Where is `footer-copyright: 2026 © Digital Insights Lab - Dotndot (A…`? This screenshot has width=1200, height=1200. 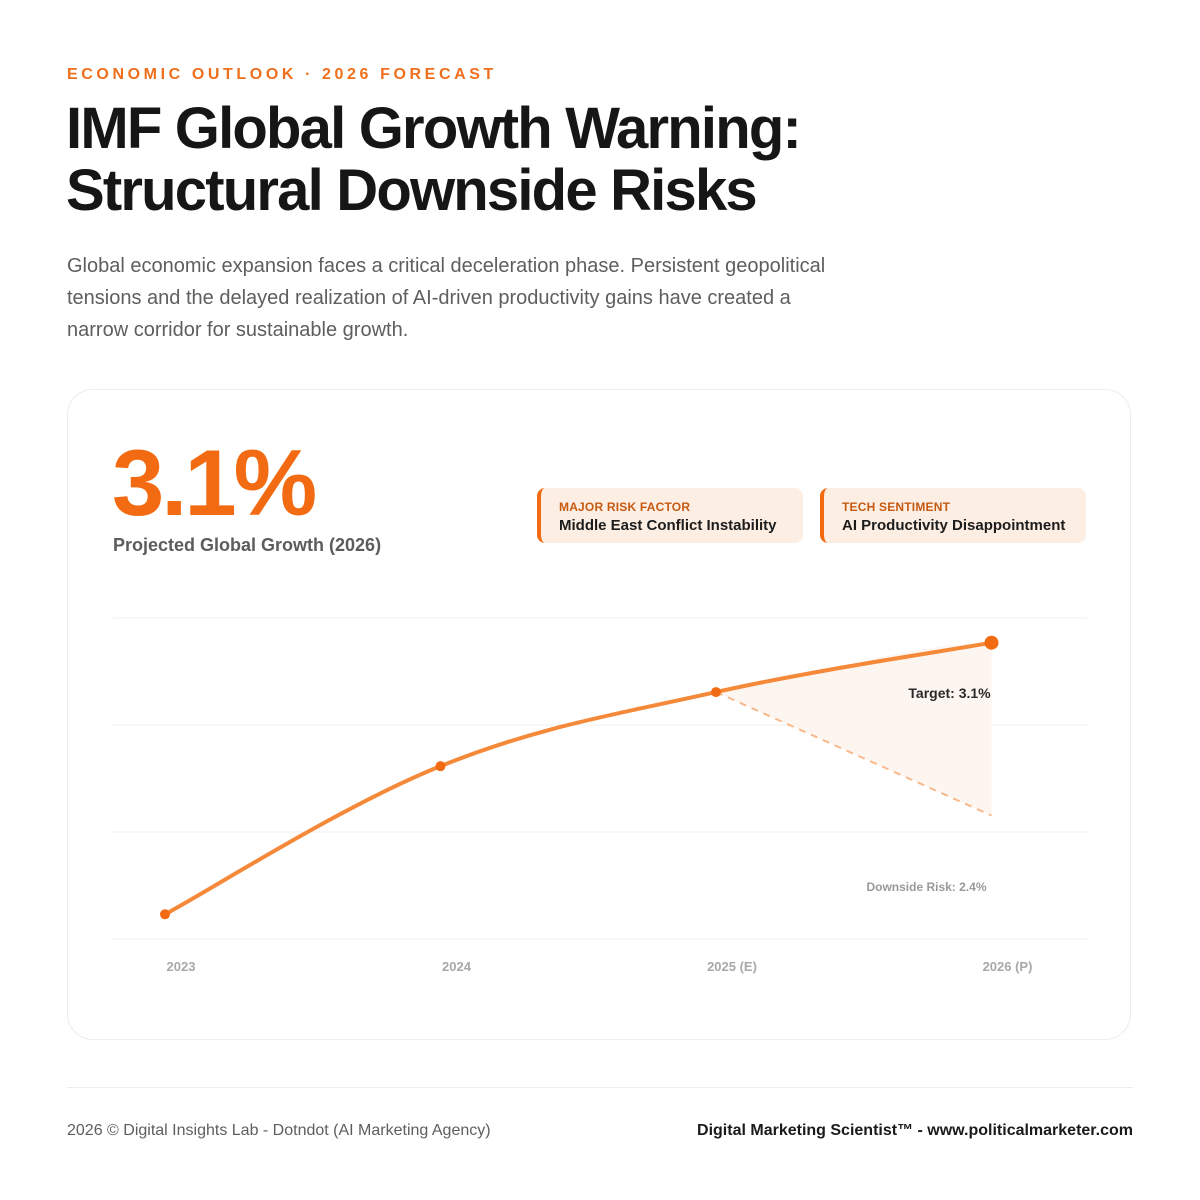
footer-copyright: 2026 © Digital Insights Lab - Dotndot (A… is located at coordinates (279, 1130).